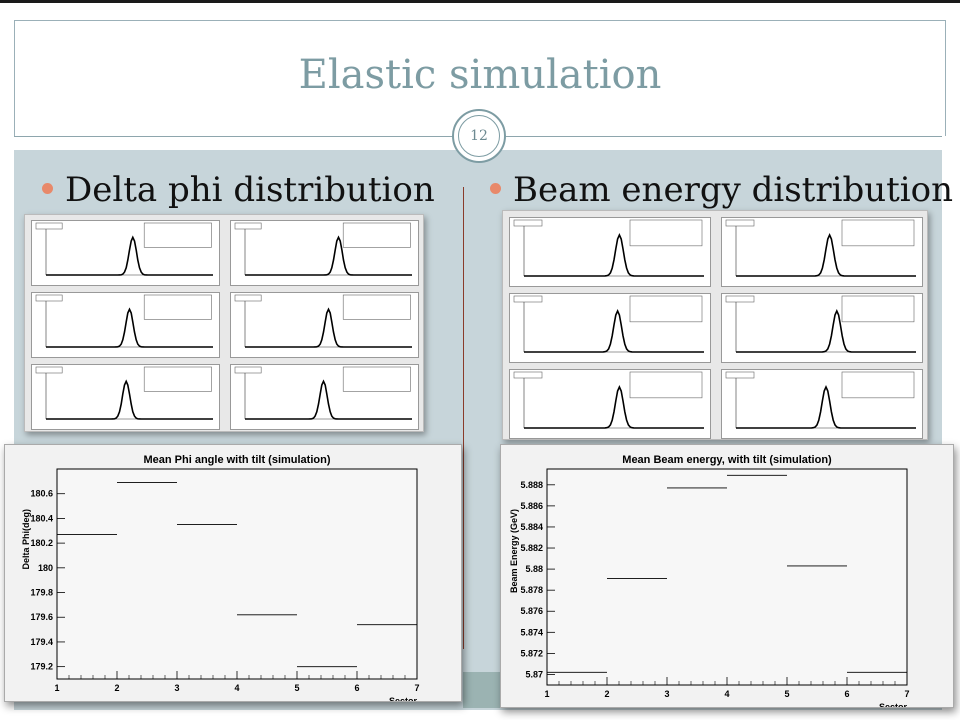 This screenshot has width=960, height=720. I want to click on delta-phi-histogram-grid, so click(224, 323).